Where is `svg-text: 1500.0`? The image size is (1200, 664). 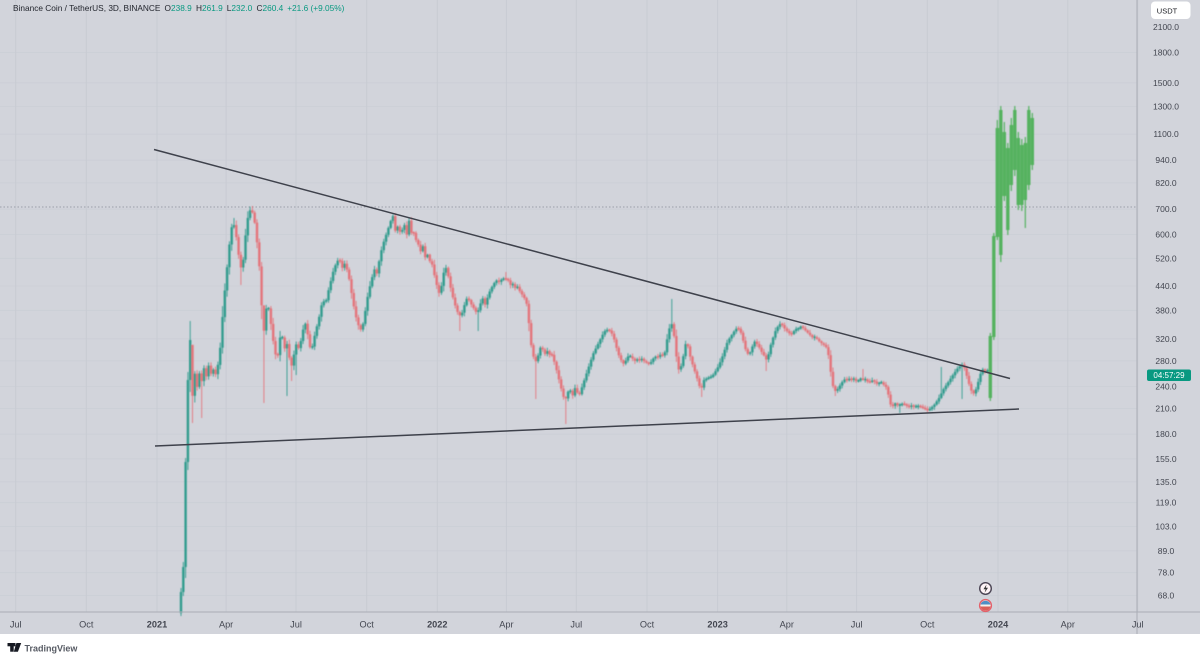 svg-text: 1500.0 is located at coordinates (1166, 83).